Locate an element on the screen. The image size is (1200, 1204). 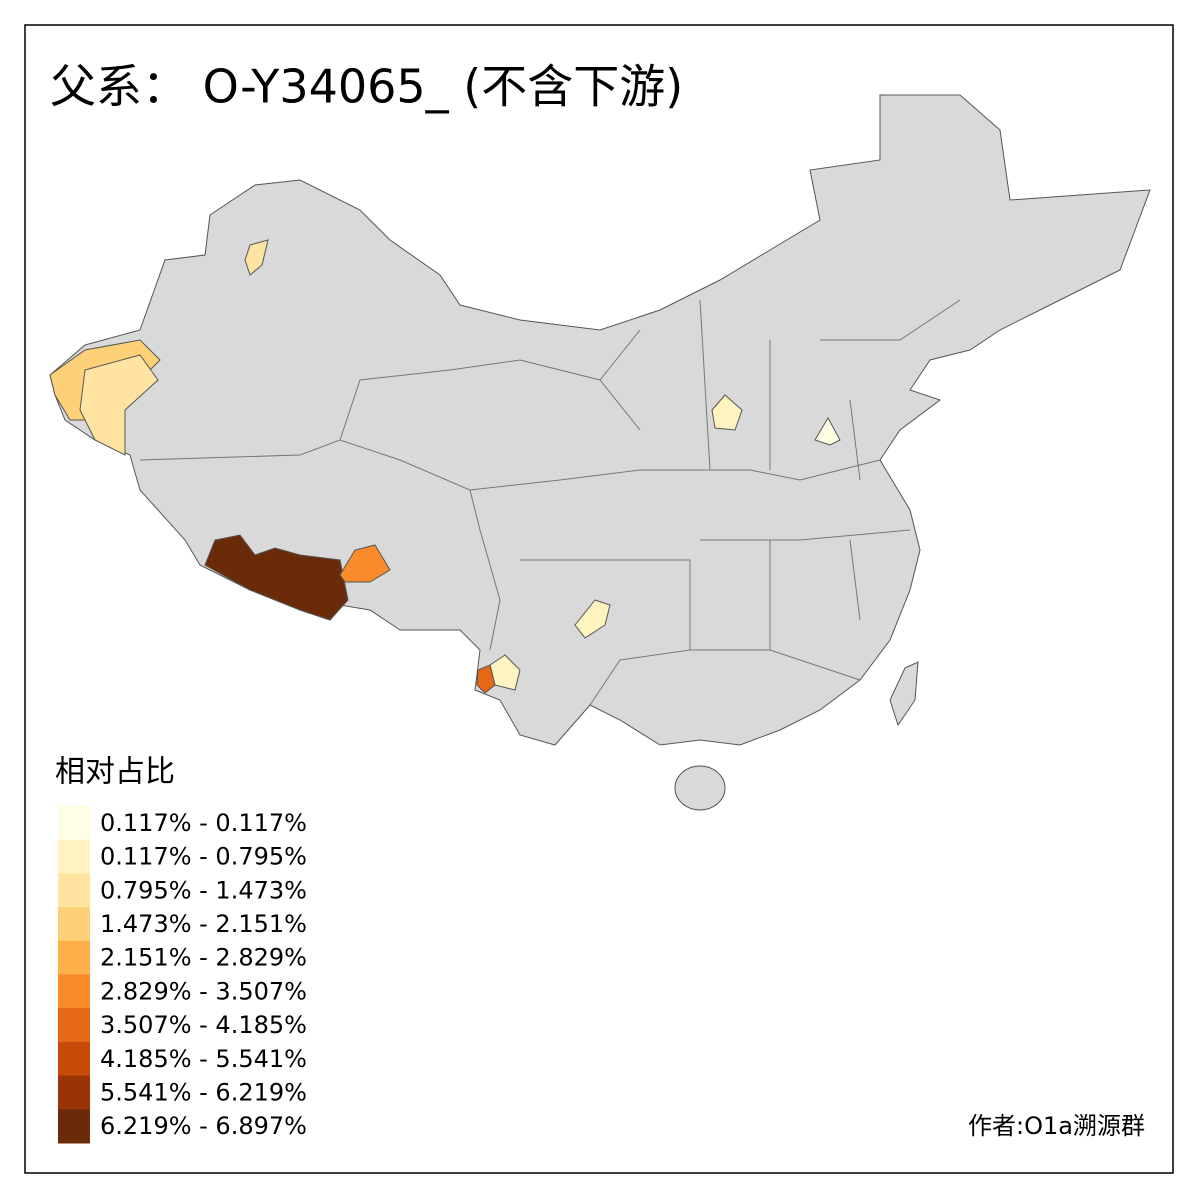
legend-label: 4.185% - 5.541% is located at coordinates (203, 1059).